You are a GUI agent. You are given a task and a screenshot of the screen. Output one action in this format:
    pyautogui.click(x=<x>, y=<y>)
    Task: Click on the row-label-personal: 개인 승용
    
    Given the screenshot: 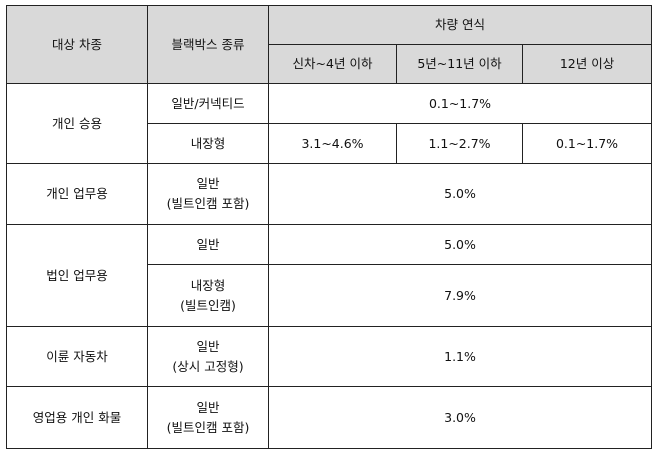 What is the action you would take?
    pyautogui.click(x=77, y=123)
    